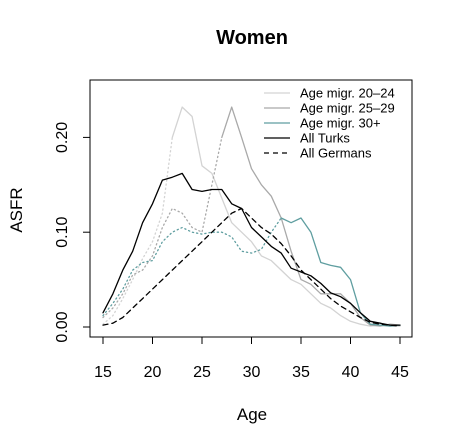  What do you see at coordinates (347, 108) in the screenshot?
I see `legend-label: Age migr. 25–29` at bounding box center [347, 108].